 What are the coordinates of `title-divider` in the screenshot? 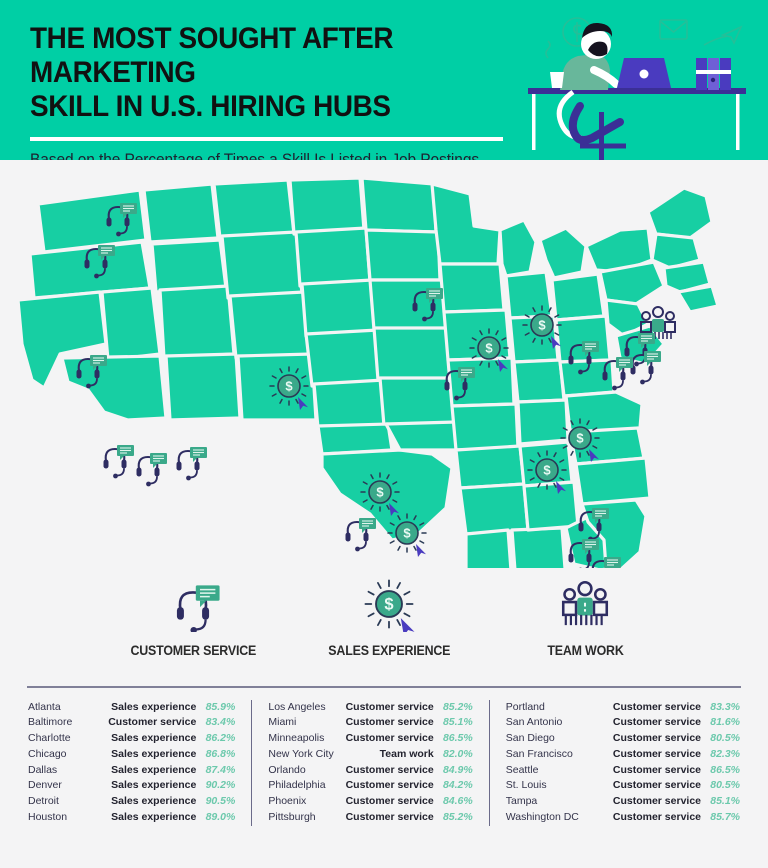 It's located at (266, 138).